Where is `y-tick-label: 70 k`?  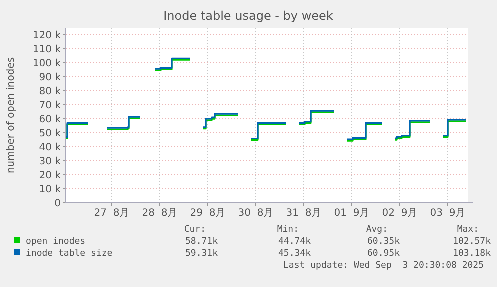
y-tick-label: 70 k is located at coordinates (50, 106).